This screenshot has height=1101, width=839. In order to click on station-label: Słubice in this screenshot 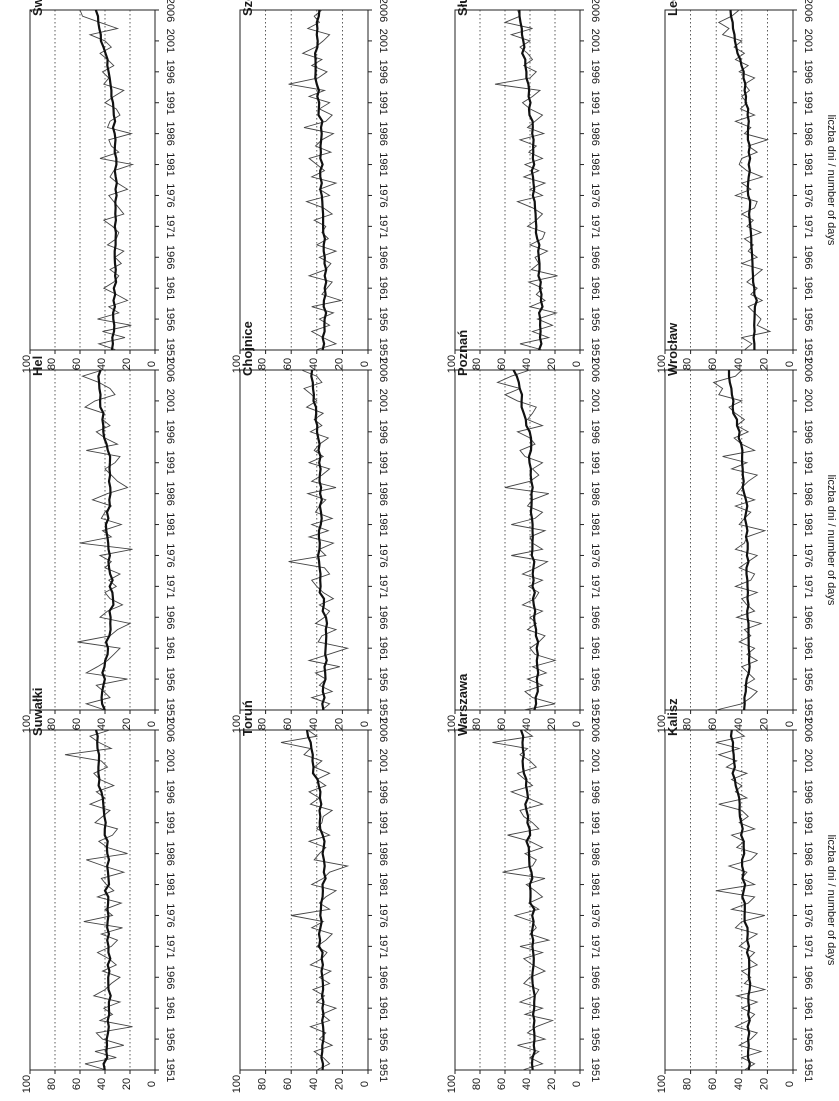, I will do `click(462, 8)`.